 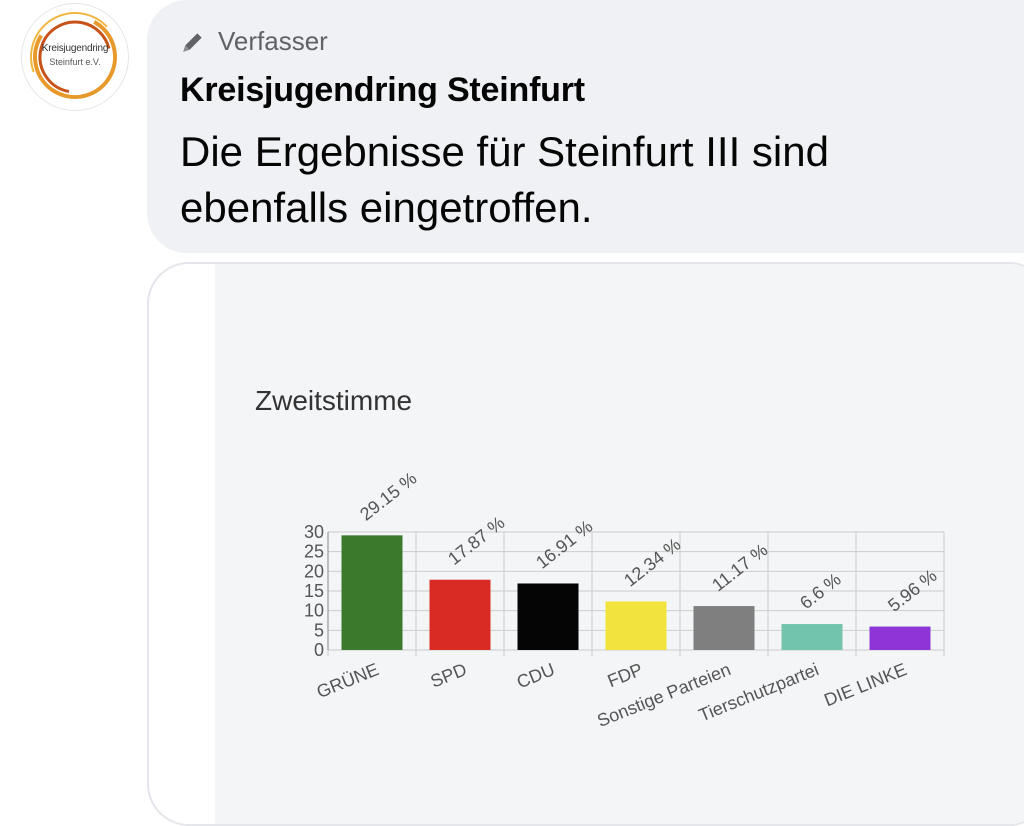 What do you see at coordinates (314, 611) in the screenshot?
I see `y-tick-label: 10` at bounding box center [314, 611].